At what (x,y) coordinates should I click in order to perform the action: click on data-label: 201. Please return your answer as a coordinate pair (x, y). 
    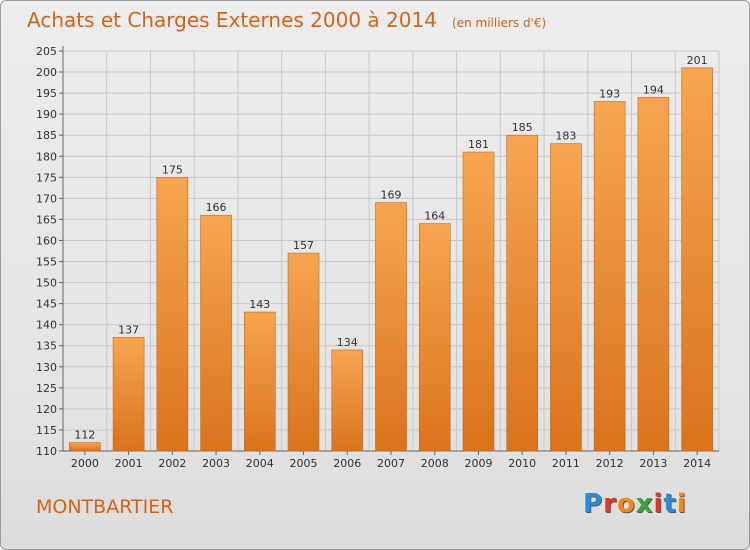
    Looking at the image, I should click on (697, 60).